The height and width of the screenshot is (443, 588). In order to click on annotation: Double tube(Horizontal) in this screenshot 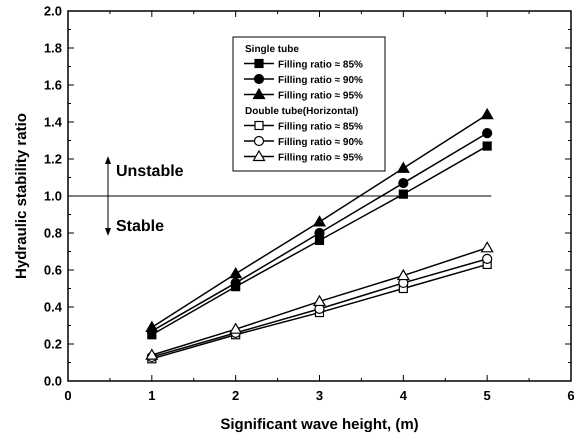, I will do `click(301, 111)`.